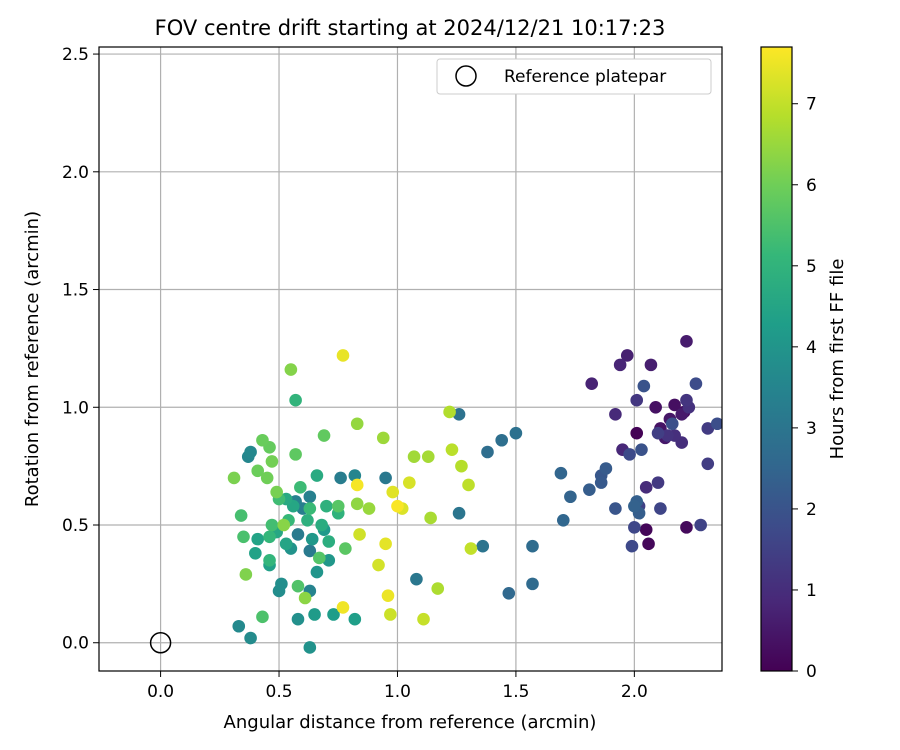 Image resolution: width=900 pixels, height=750 pixels. Describe the element at coordinates (811, 186) in the screenshot. I see `colorbar-tick-label: 6` at that location.